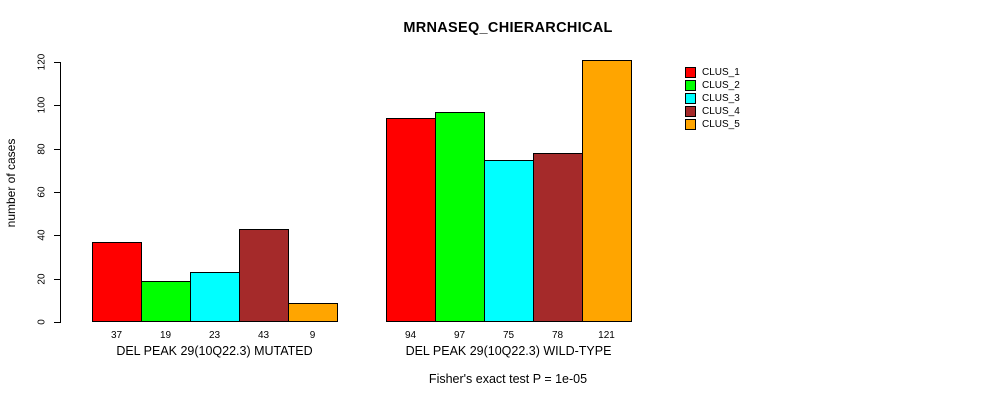 This screenshot has width=990, height=400. Describe the element at coordinates (721, 111) in the screenshot. I see `legend-label: CLUS_4` at that location.